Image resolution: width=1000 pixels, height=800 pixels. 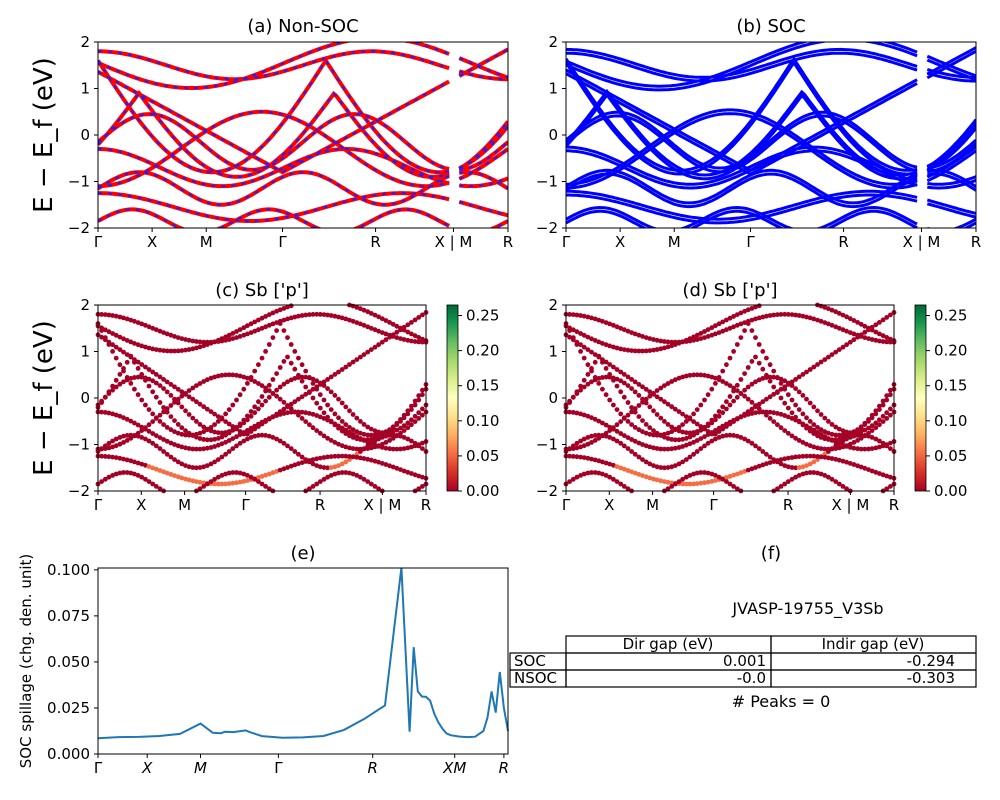 What do you see at coordinates (454, 242) in the screenshot?
I see `x-tick-label: X | M` at bounding box center [454, 242].